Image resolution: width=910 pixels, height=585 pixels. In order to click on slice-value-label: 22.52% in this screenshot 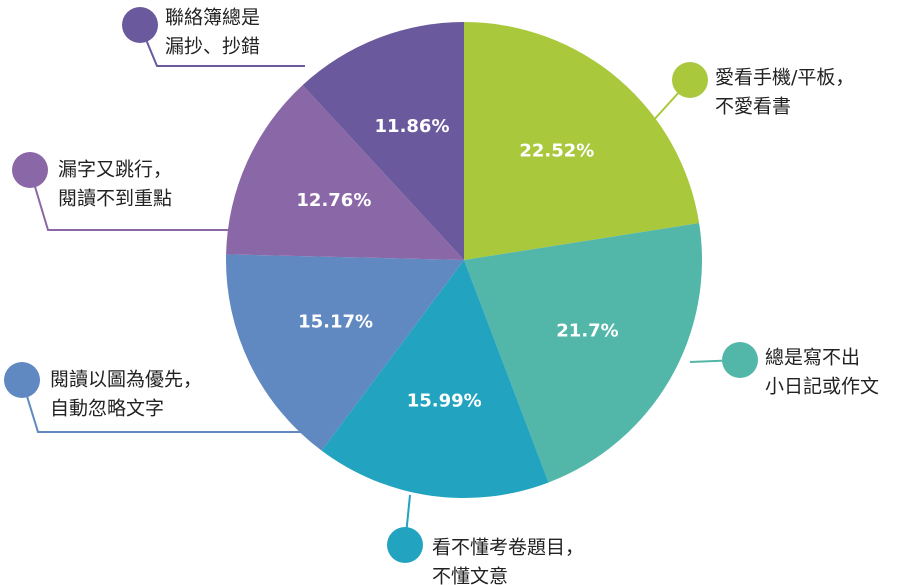, I will do `click(556, 150)`.